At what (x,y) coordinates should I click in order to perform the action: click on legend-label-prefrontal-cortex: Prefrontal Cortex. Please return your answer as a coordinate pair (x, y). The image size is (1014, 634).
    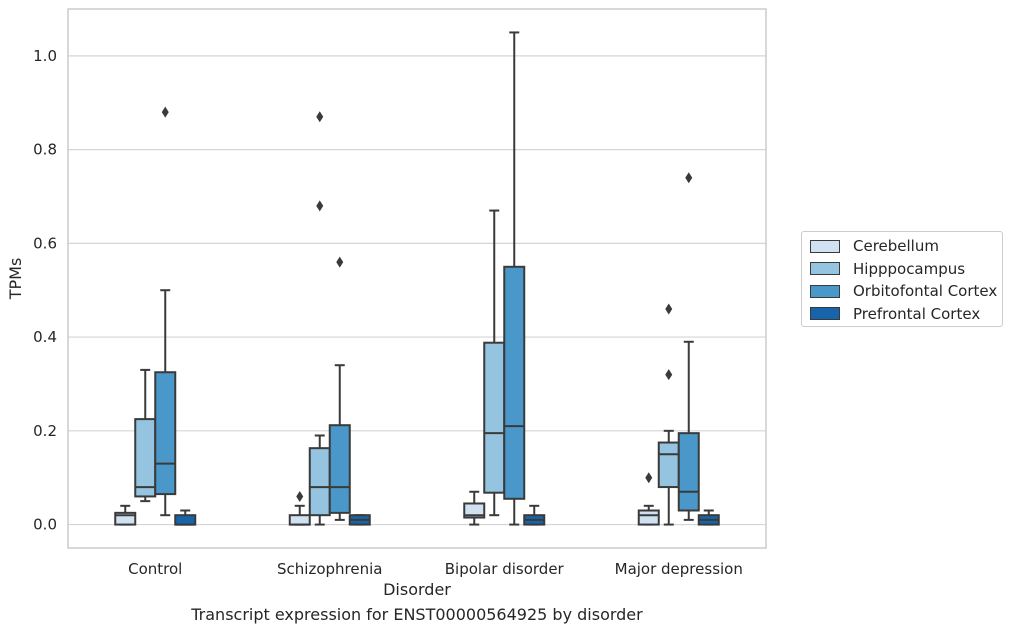
    Looking at the image, I should click on (917, 313).